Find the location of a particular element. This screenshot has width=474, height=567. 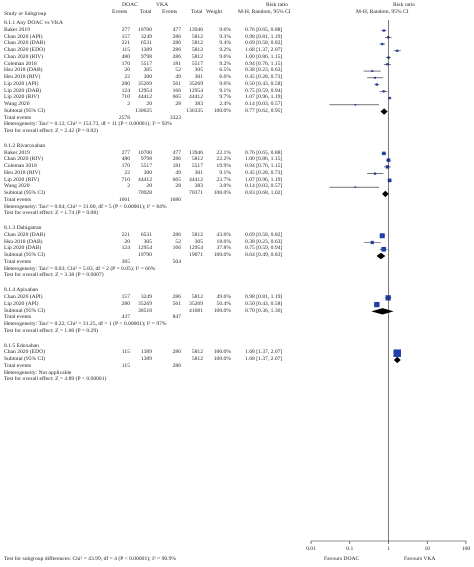

header-study: Study or Subgroup is located at coordinates (25, 14).